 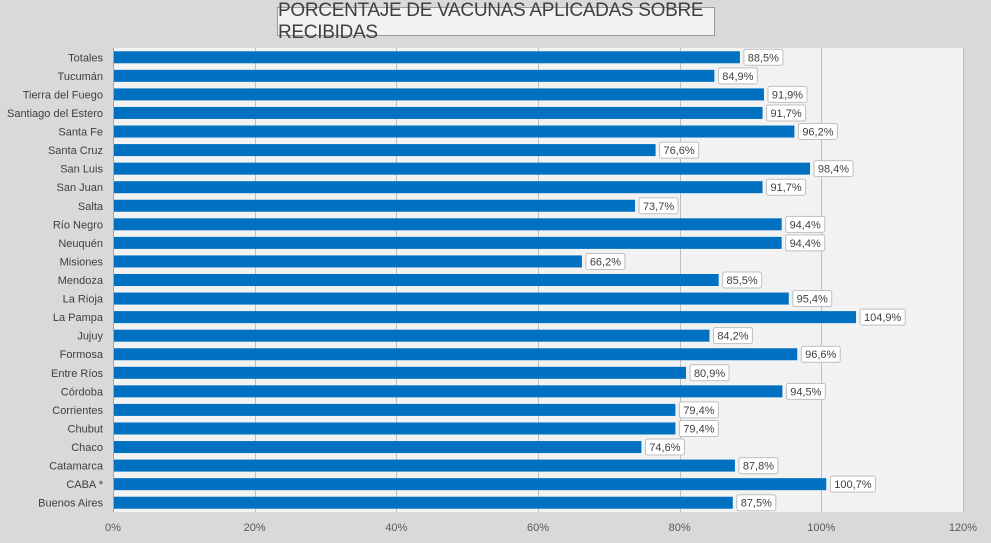 What do you see at coordinates (78, 318) in the screenshot?
I see `category-label: La Pampa` at bounding box center [78, 318].